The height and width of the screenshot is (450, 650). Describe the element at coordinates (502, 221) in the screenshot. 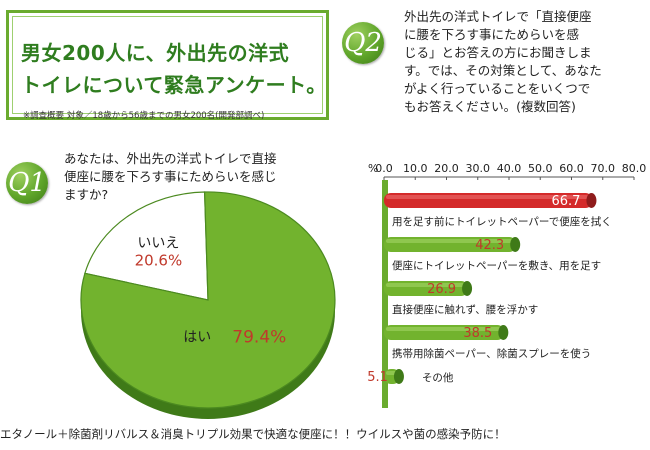

I see `bar-category-label: 用を足す前にトイレットペーパーで便座を拭く` at that location.